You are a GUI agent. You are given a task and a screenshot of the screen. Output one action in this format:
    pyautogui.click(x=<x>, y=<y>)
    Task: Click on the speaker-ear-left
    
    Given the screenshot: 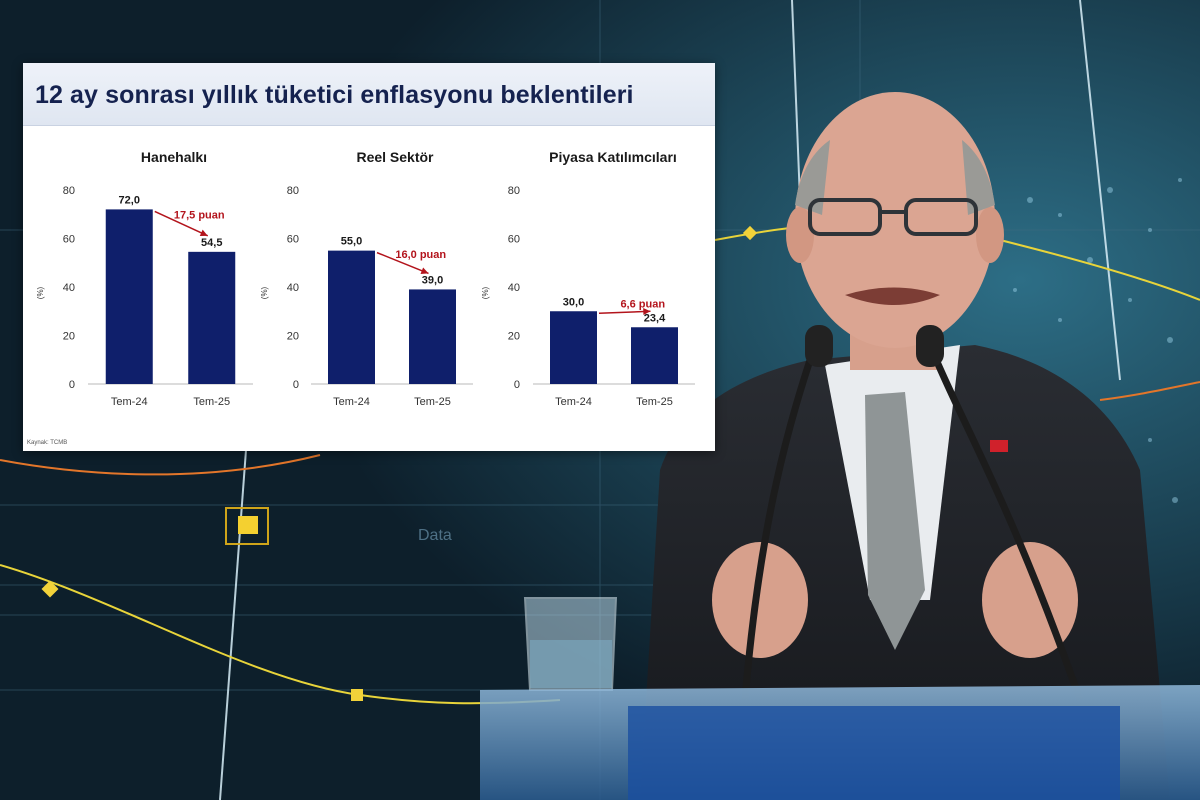 What is the action you would take?
    pyautogui.click(x=800, y=235)
    